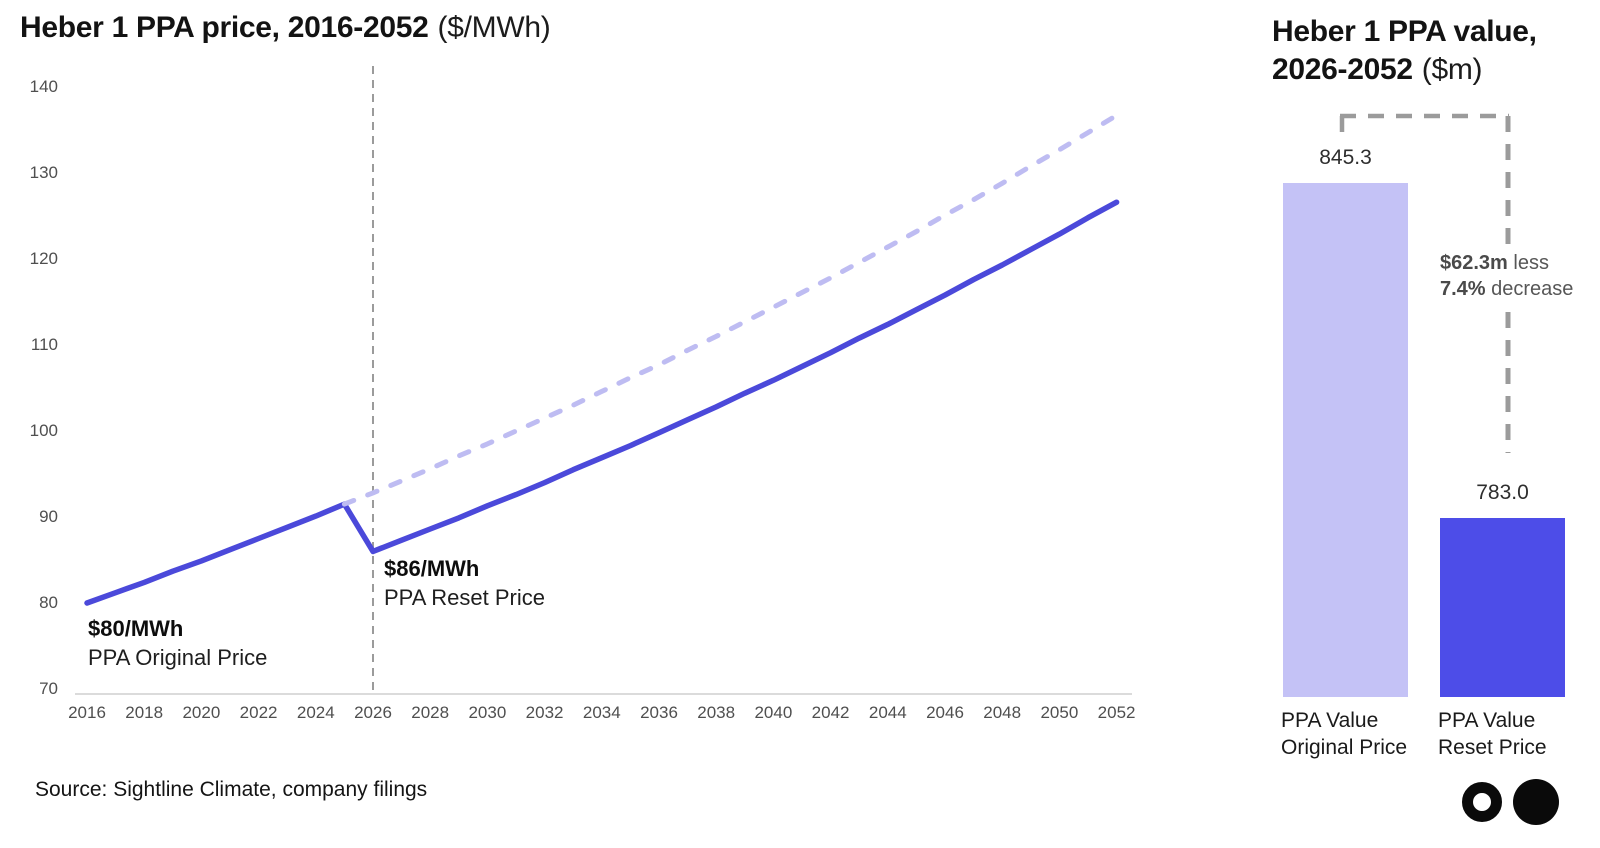 Image resolution: width=1600 pixels, height=848 pixels. I want to click on x-tick-label: 2028, so click(430, 712).